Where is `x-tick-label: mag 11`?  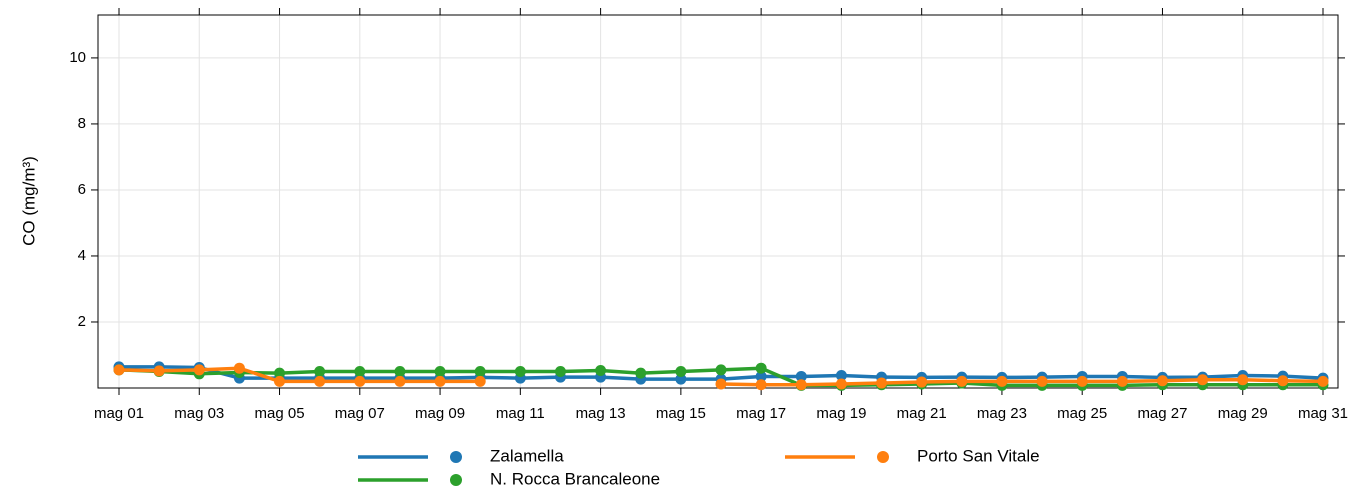
x-tick-label: mag 11 is located at coordinates (520, 413).